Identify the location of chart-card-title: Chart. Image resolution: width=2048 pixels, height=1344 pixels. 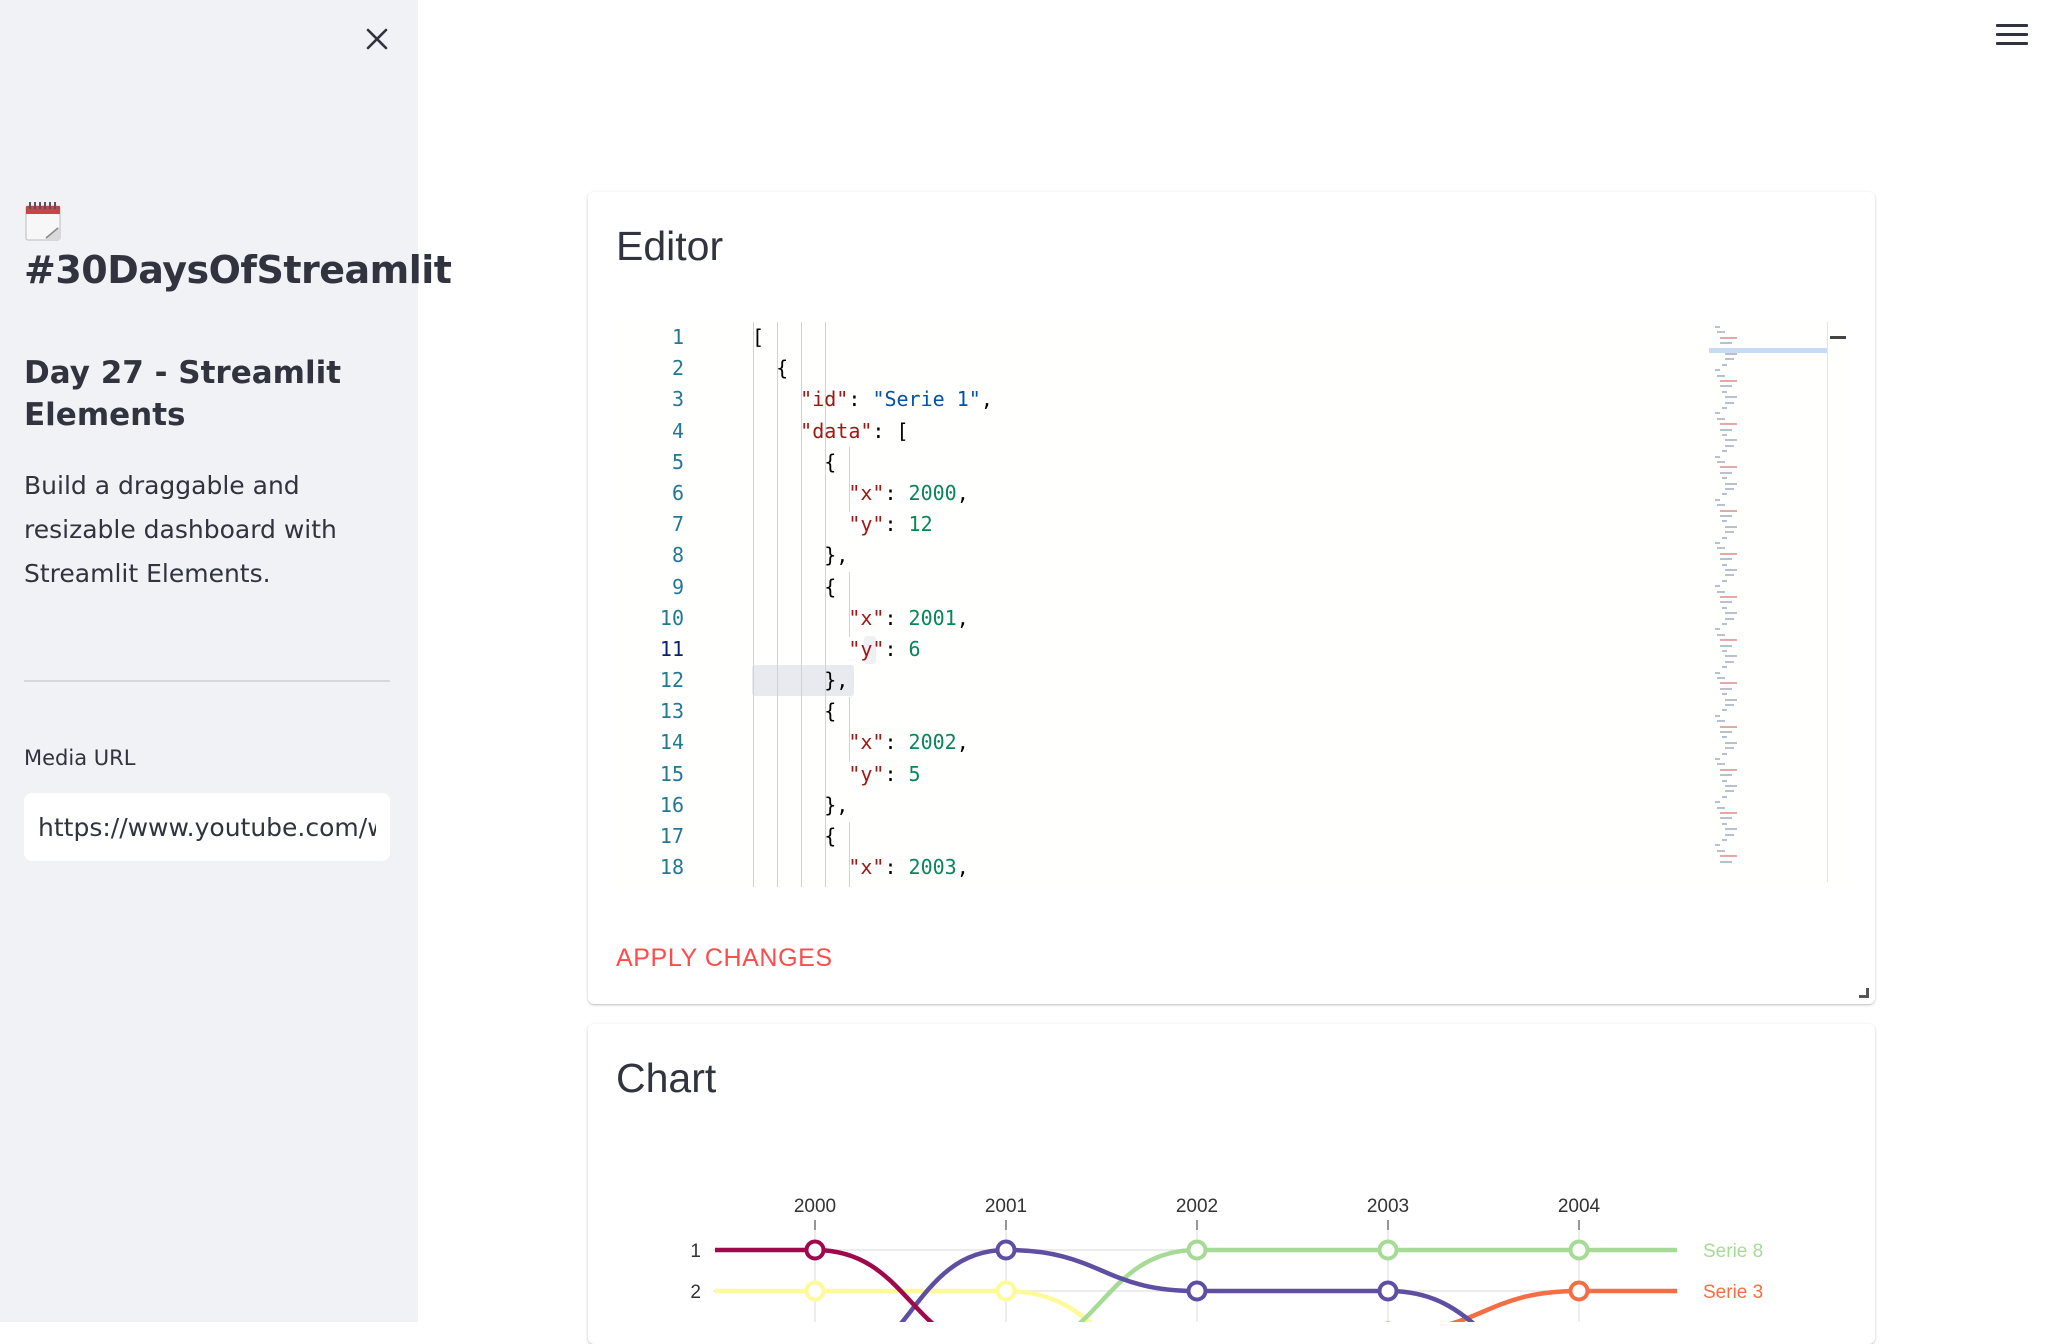
(666, 1078).